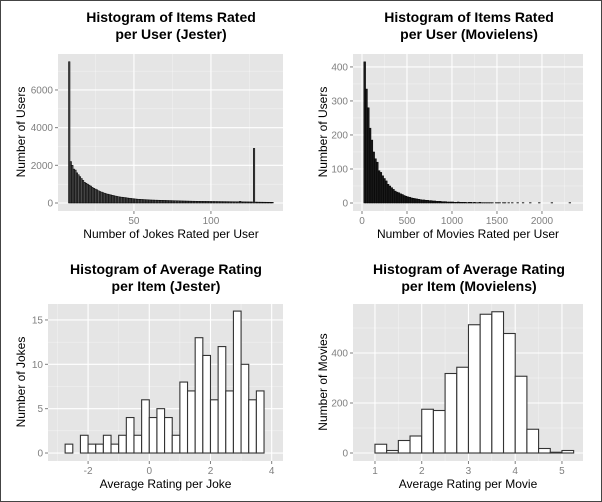 This screenshot has width=602, height=502. I want to click on y-tick-label-jester-items: 2000, so click(42, 166).